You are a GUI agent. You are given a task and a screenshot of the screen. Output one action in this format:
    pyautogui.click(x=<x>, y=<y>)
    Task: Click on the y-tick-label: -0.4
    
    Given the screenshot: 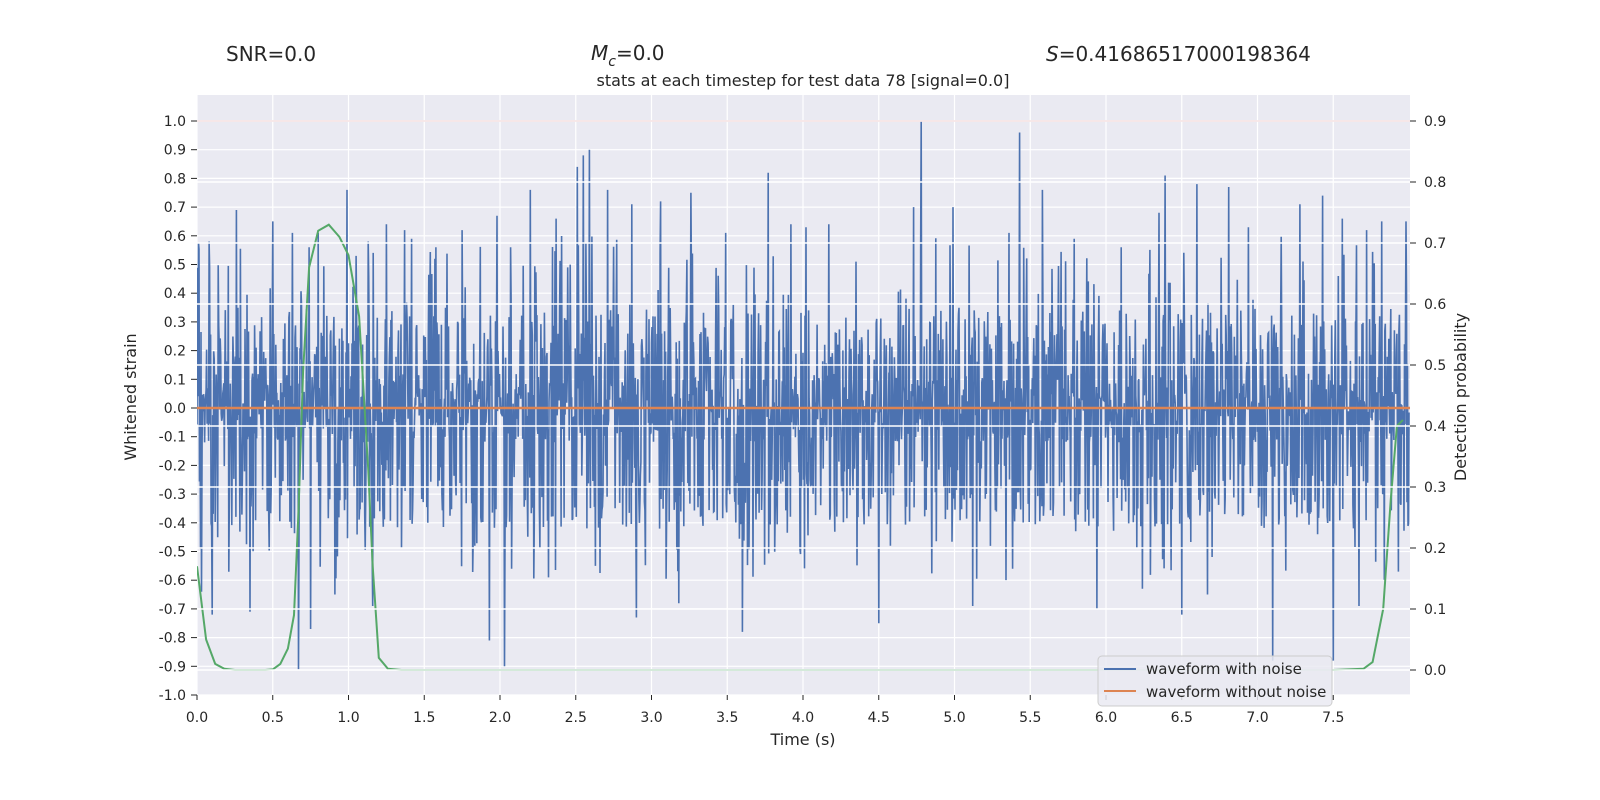 What is the action you would take?
    pyautogui.click(x=172, y=524)
    